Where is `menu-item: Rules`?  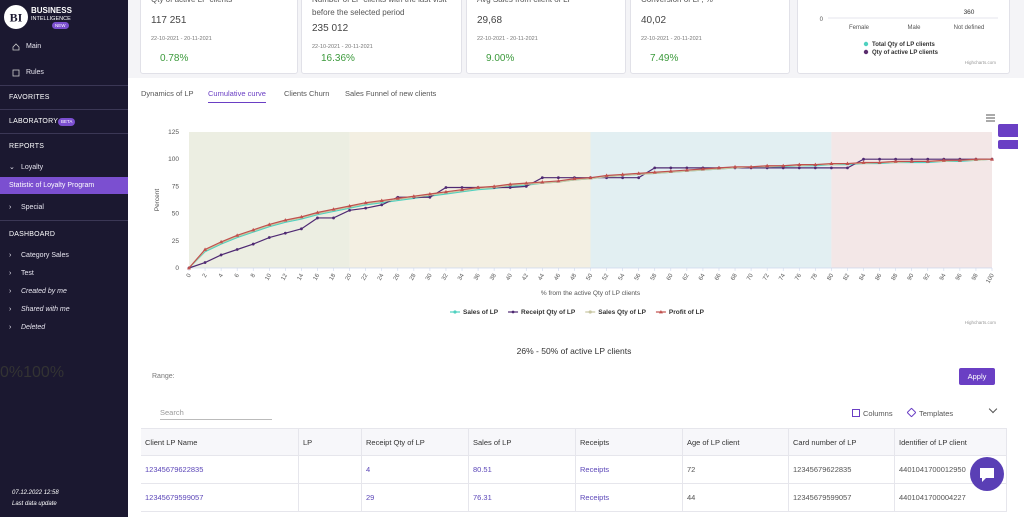
menu-item: Rules is located at coordinates (35, 72).